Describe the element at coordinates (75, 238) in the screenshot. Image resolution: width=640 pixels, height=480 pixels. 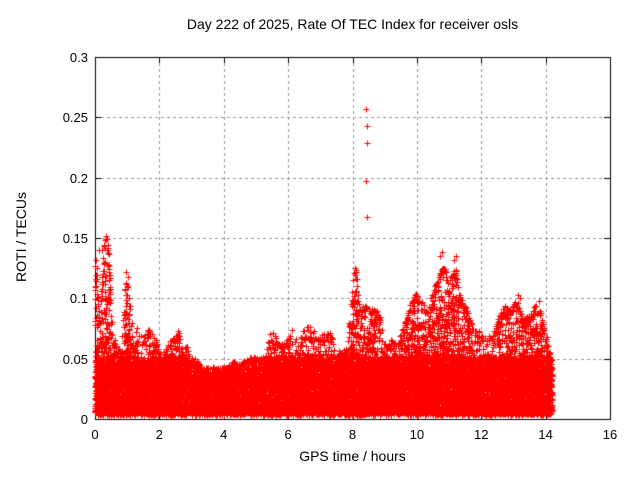
I see `y-tick-label: 0.15` at that location.